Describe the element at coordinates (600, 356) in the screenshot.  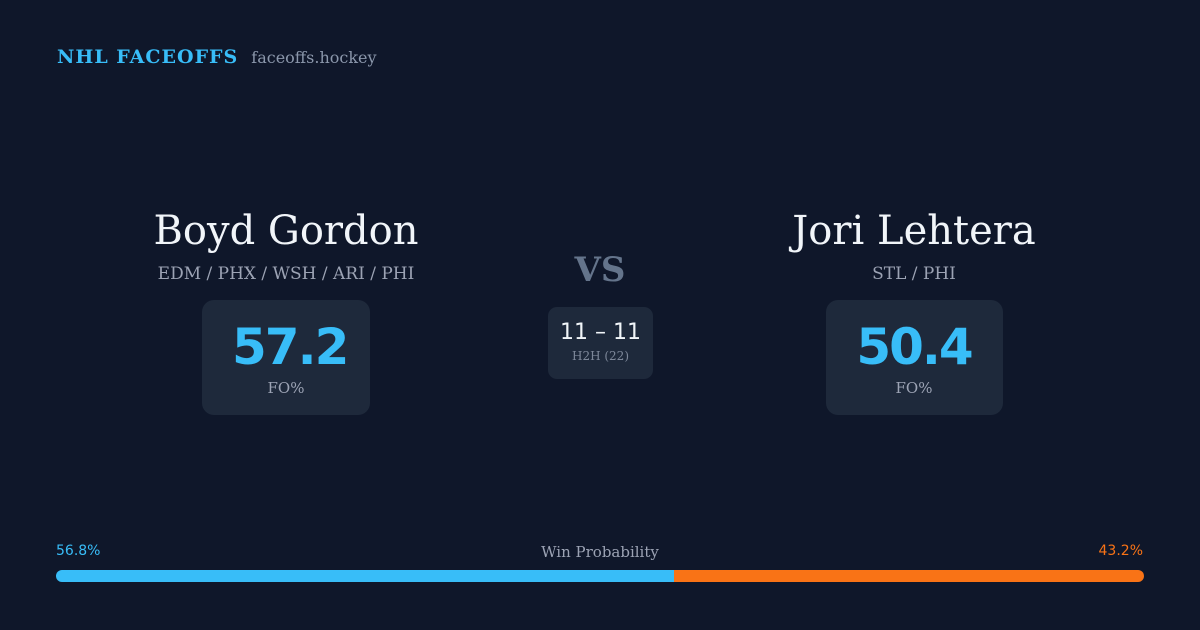
I see `h2h-label: H2H (22)` at that location.